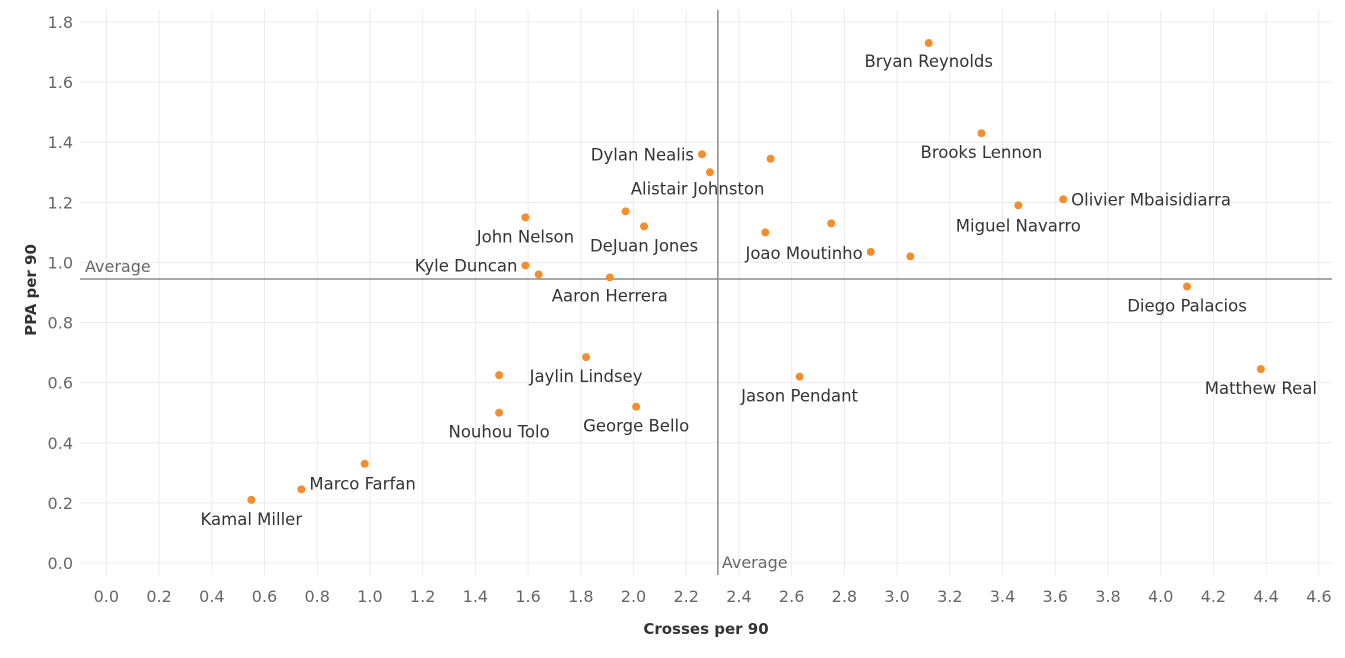 The height and width of the screenshot is (658, 1345). What do you see at coordinates (896, 596) in the screenshot?
I see `x-tick-label: 3.0` at bounding box center [896, 596].